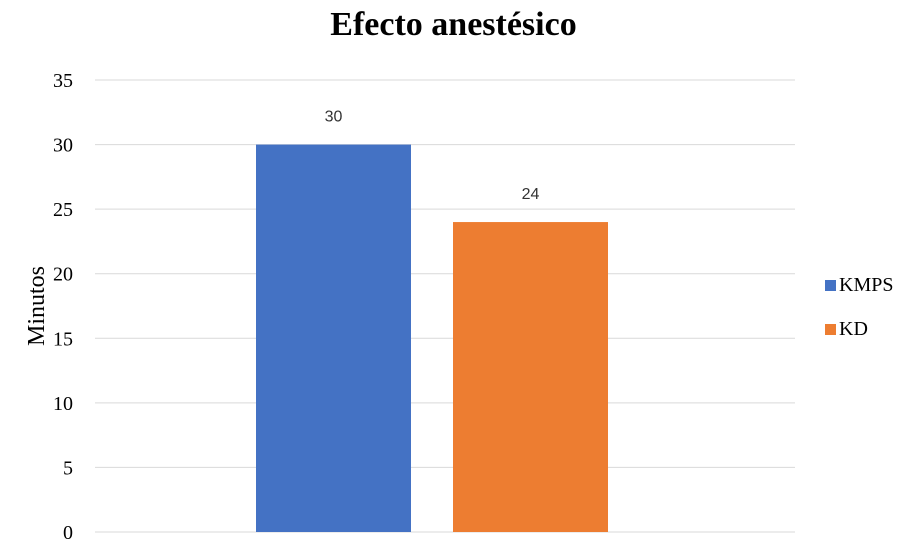  Describe the element at coordinates (63, 275) in the screenshot. I see `y-tick-label: 20` at that location.